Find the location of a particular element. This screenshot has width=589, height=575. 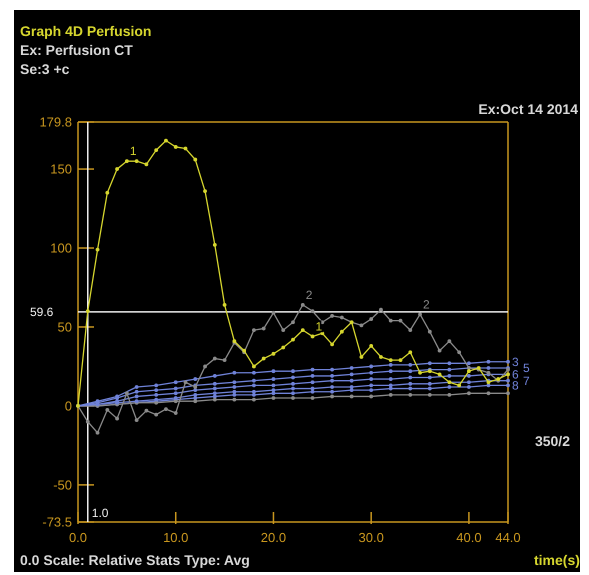

chart-title: Graph 4D Perfusion is located at coordinates (86, 31).